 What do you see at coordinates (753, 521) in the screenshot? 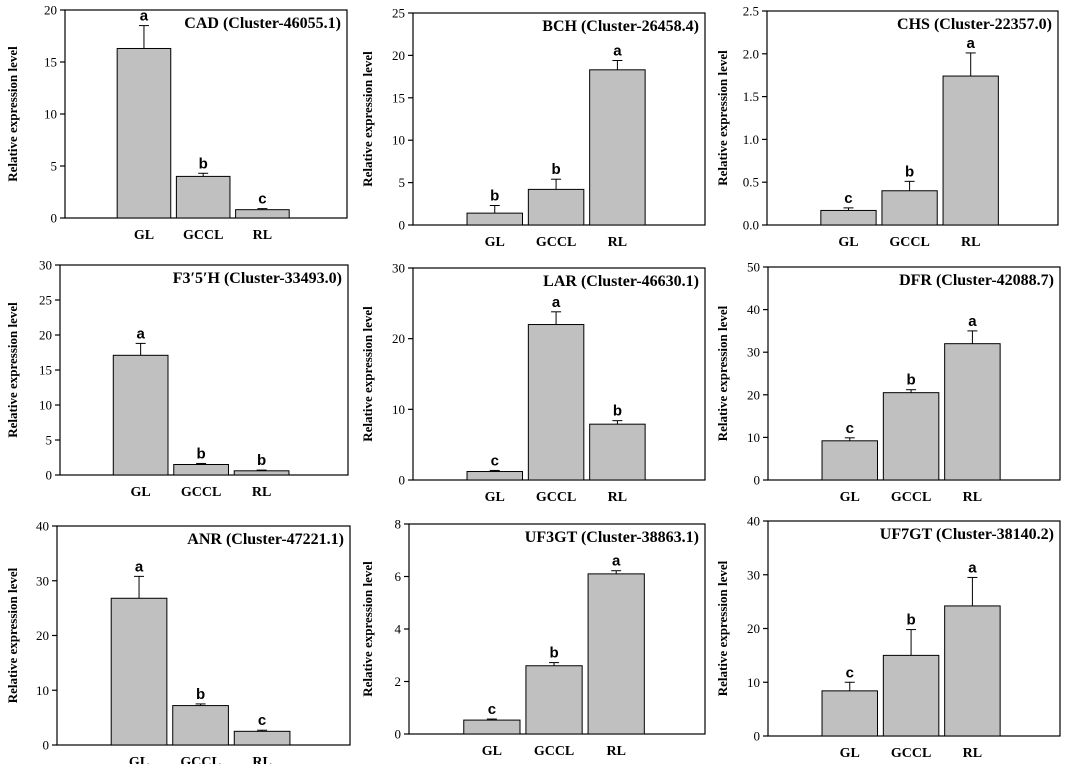
I see `y-tick-label: 40` at bounding box center [753, 521].